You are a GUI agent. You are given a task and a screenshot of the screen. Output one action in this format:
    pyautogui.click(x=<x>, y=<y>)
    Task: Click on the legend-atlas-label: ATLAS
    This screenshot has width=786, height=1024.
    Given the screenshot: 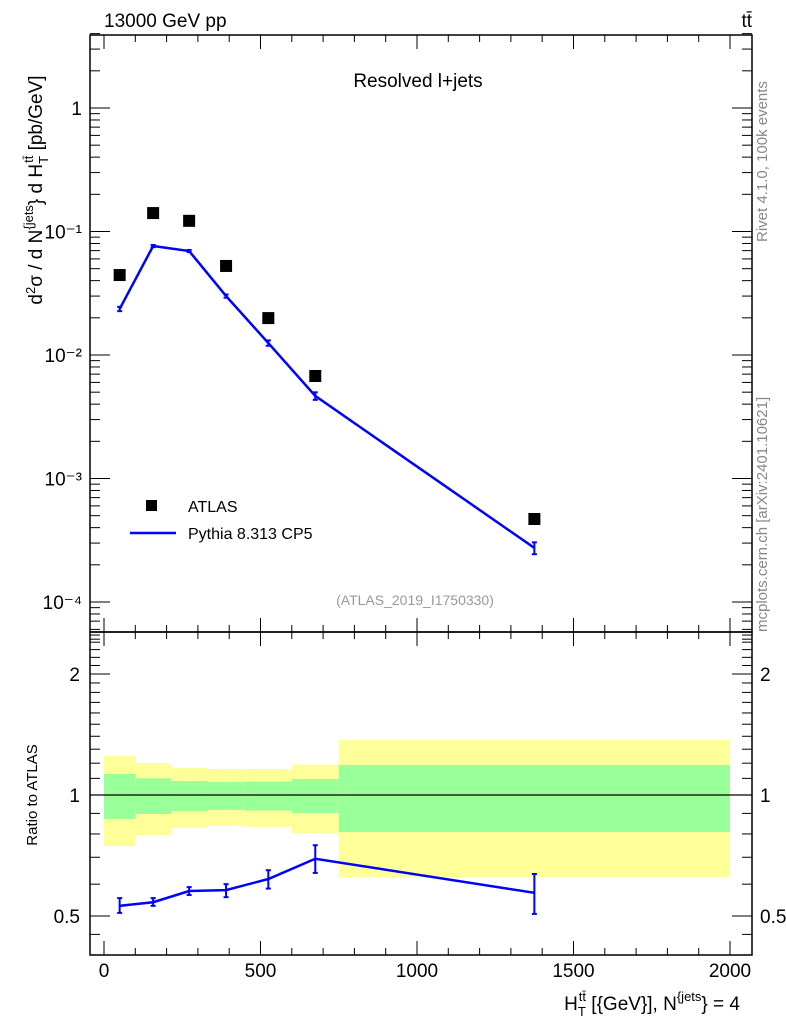 What is the action you would take?
    pyautogui.click(x=213, y=507)
    